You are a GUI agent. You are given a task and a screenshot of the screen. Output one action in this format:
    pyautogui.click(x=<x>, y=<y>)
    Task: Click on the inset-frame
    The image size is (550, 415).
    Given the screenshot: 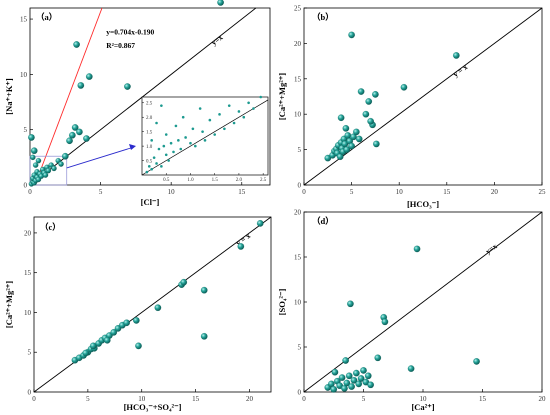 What is the action you would take?
    pyautogui.click(x=205, y=136)
    